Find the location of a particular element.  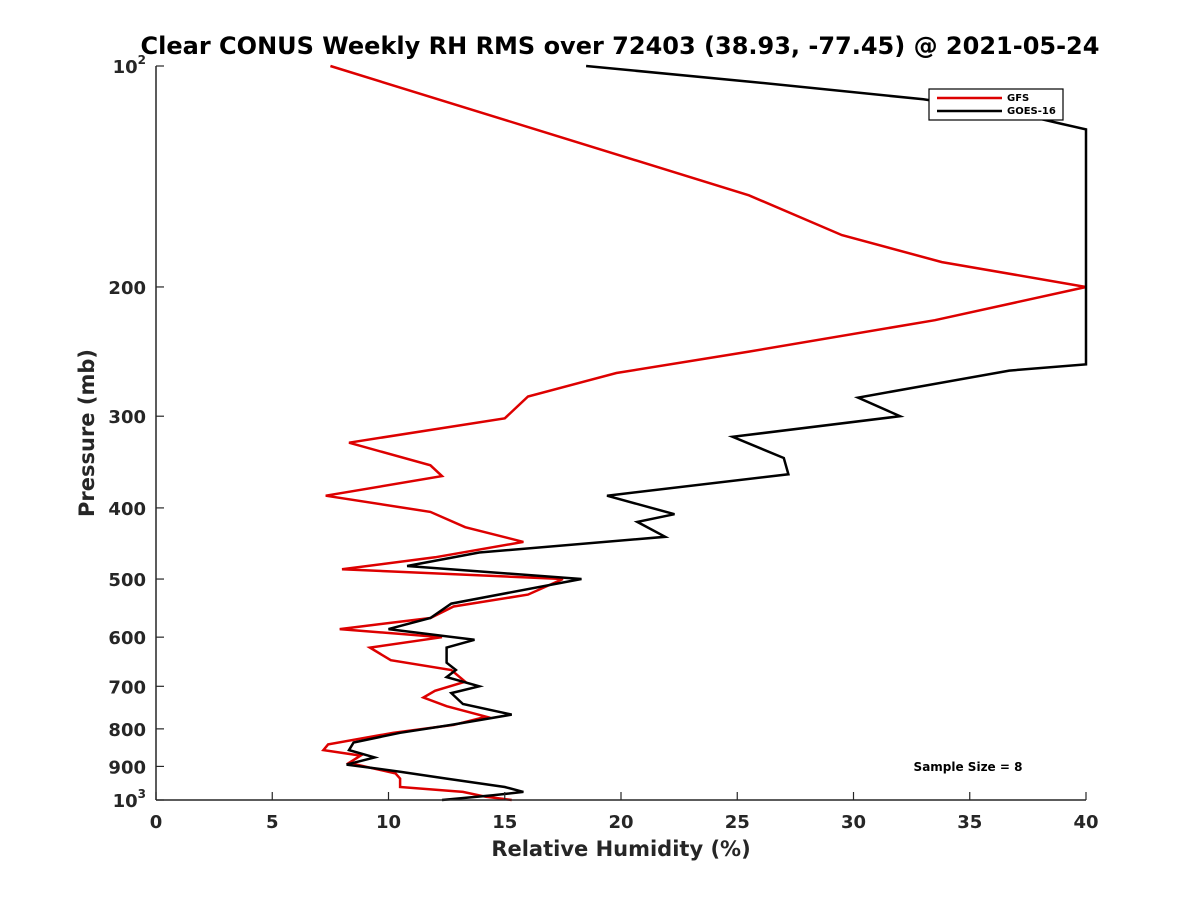

x-tick-label: 30 is located at coordinates (853, 822).